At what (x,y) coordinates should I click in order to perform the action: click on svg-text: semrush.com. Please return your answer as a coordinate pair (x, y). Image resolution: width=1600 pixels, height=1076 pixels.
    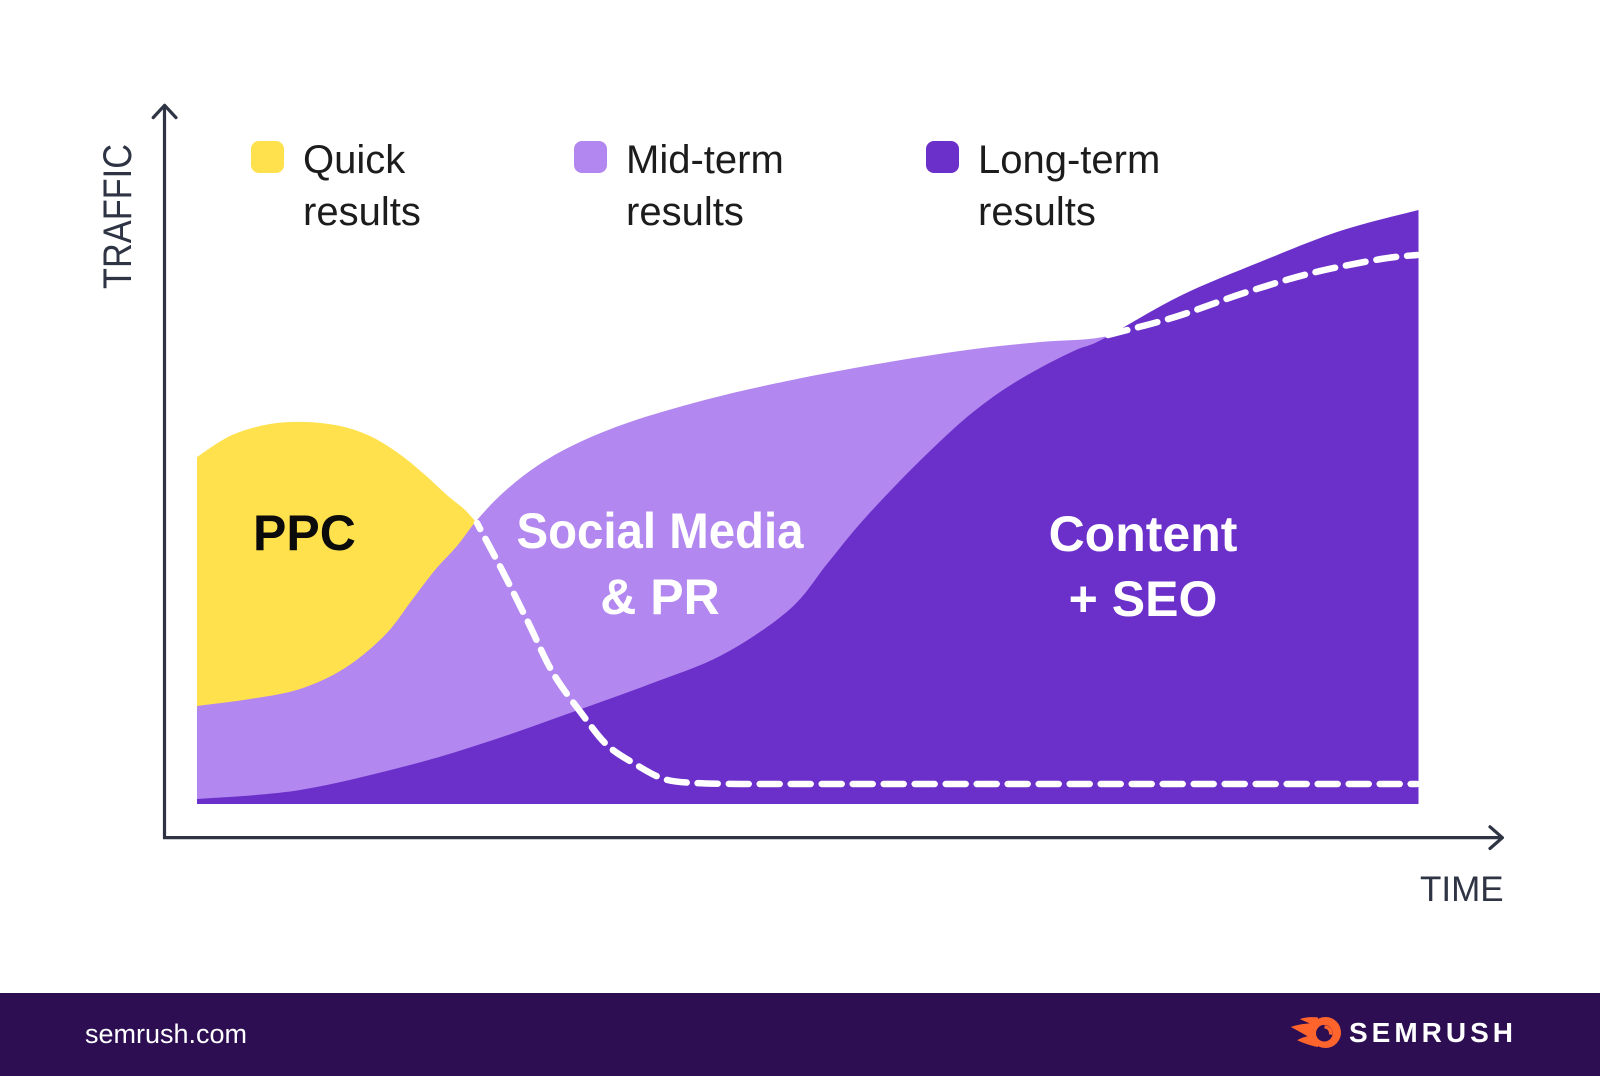
    Looking at the image, I should click on (166, 1034).